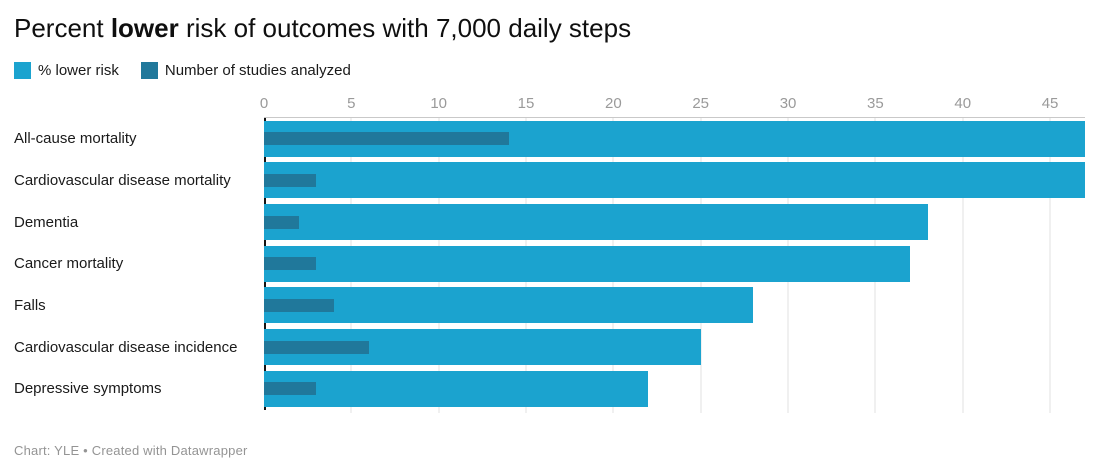 This screenshot has width=1100, height=468. I want to click on bar-row: Falls, so click(549, 306).